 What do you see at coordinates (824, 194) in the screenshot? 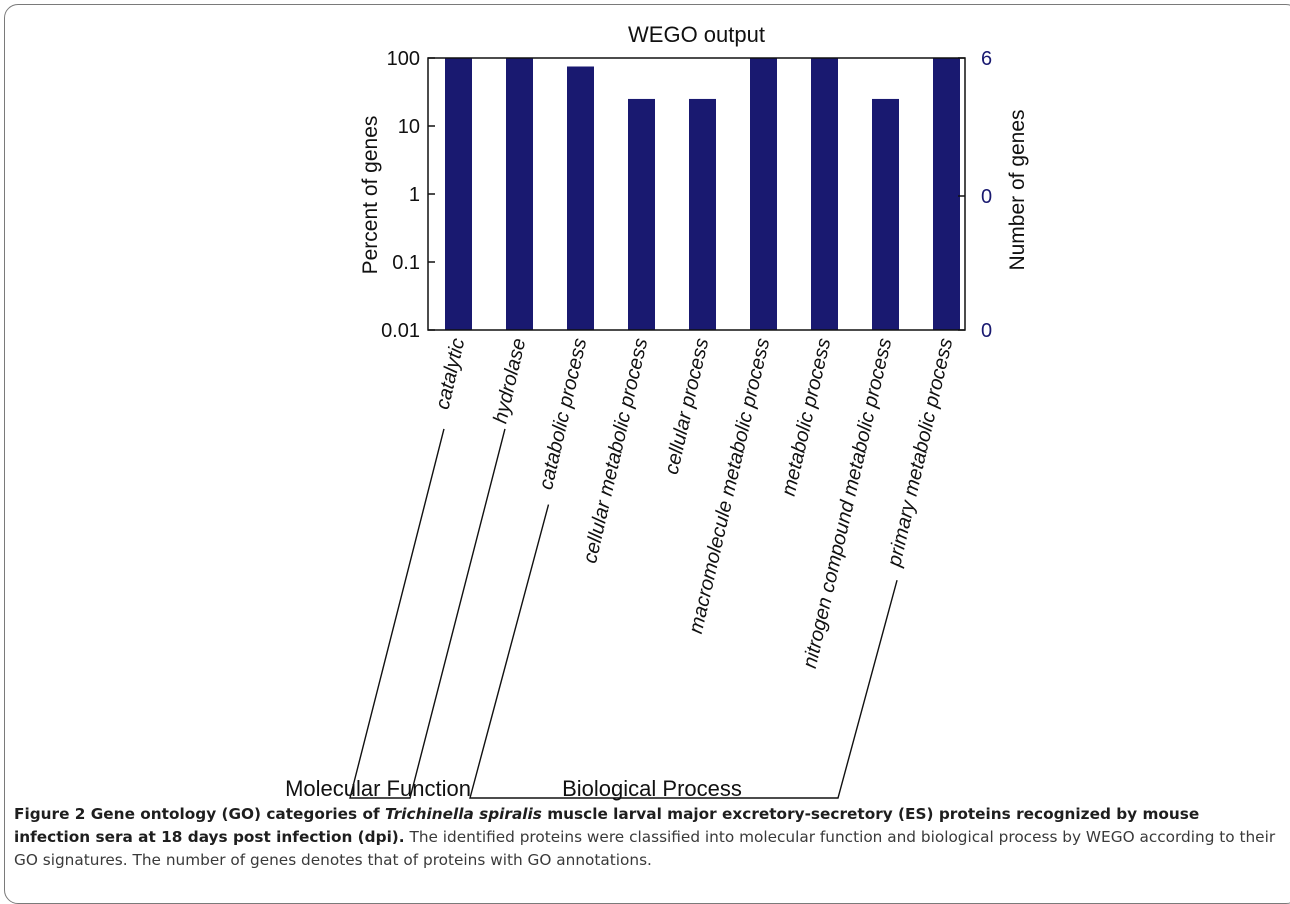
I see `bar-metabolic-process` at bounding box center [824, 194].